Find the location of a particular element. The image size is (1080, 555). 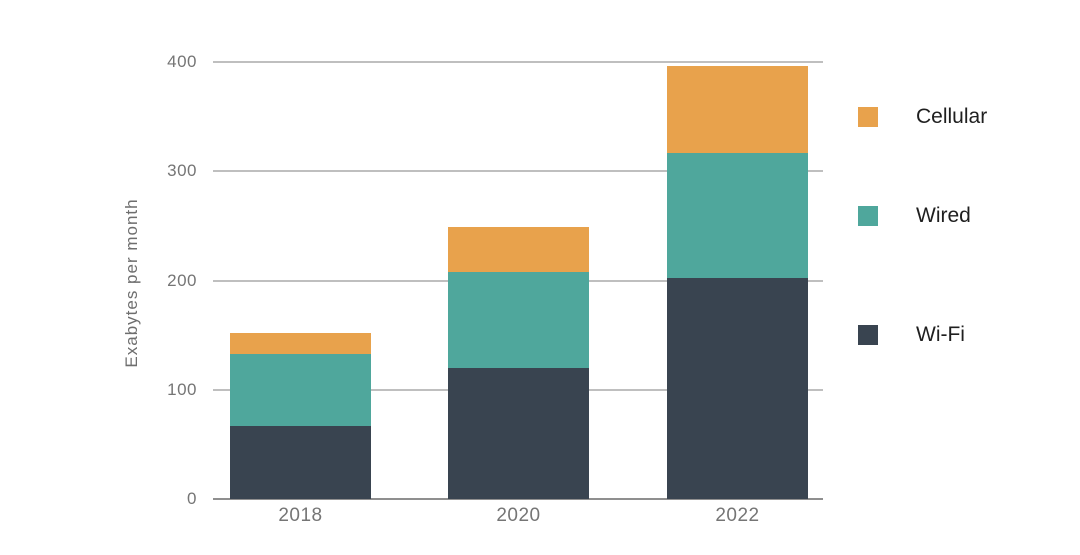

legend-label-wired: Wired is located at coordinates (943, 215).